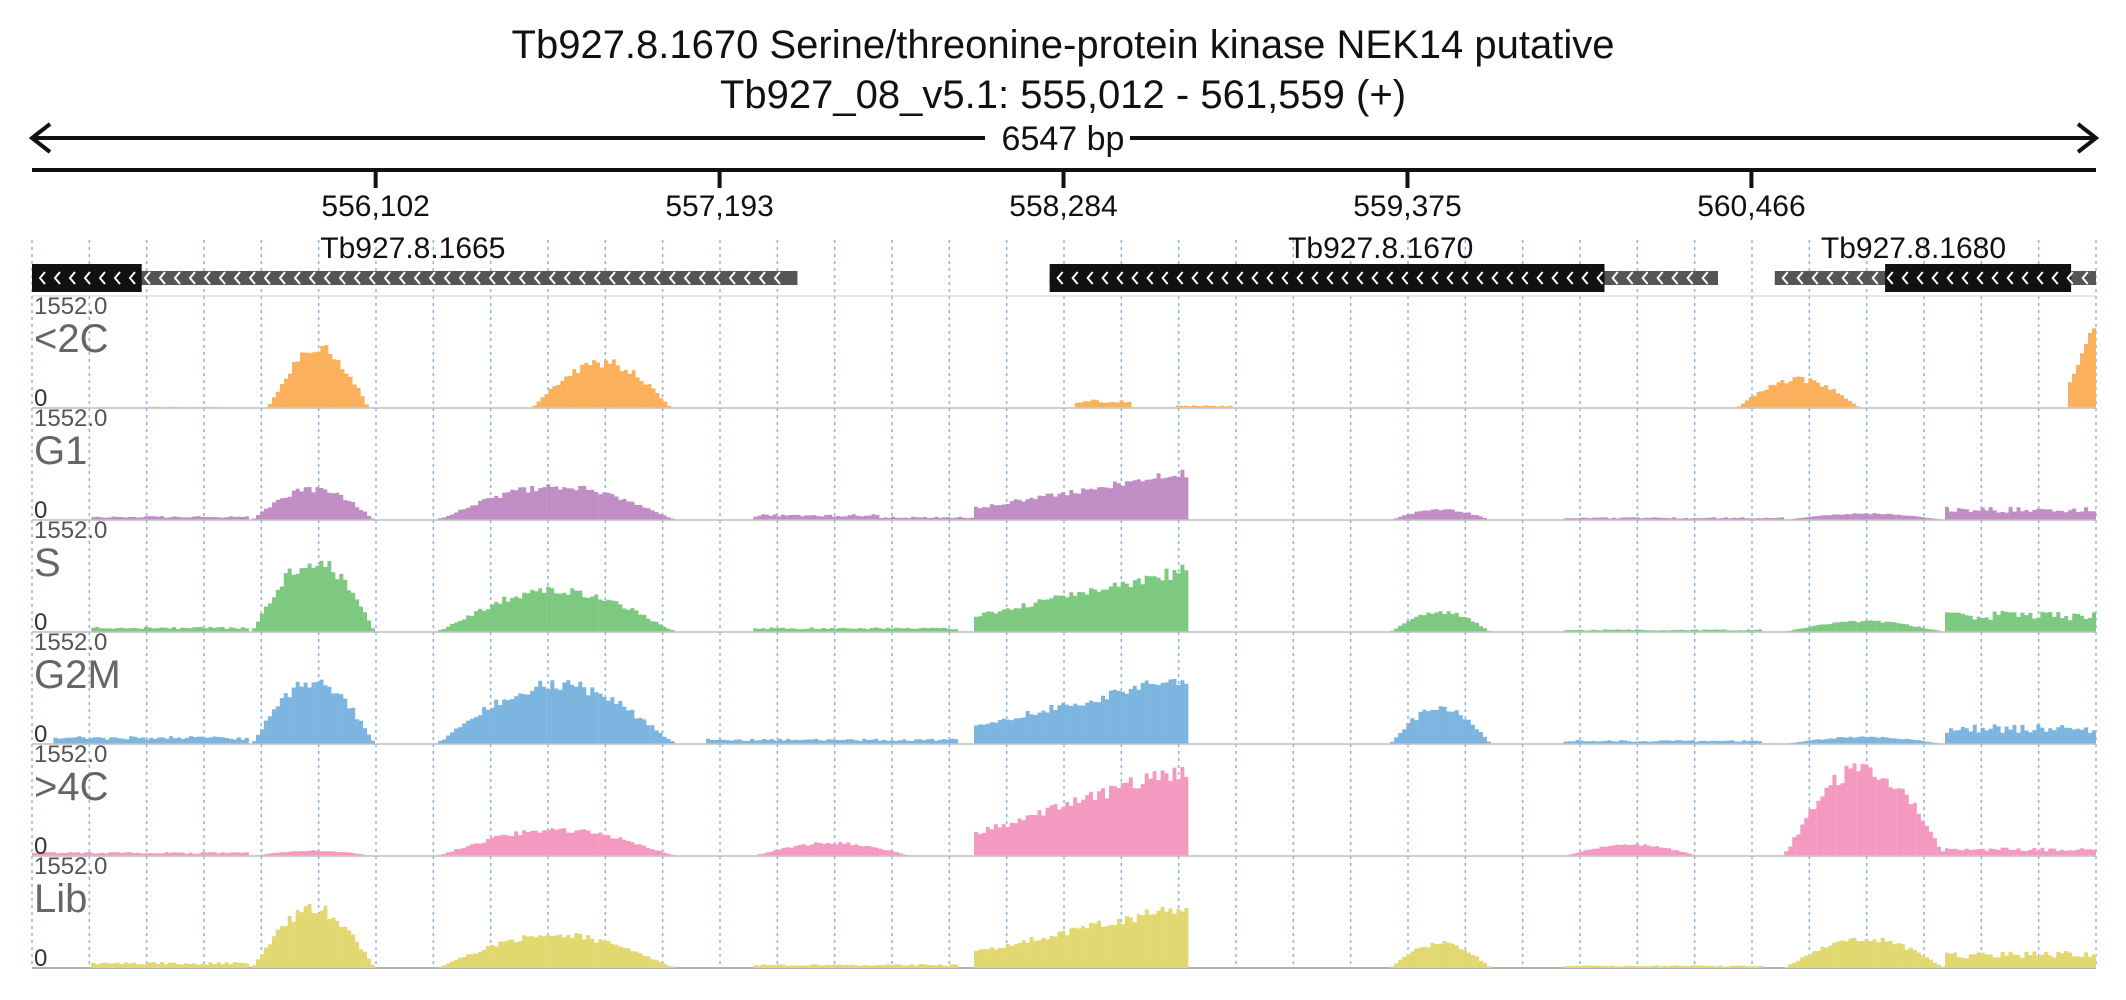  I want to click on span-arrowhead-right, so click(2088, 138).